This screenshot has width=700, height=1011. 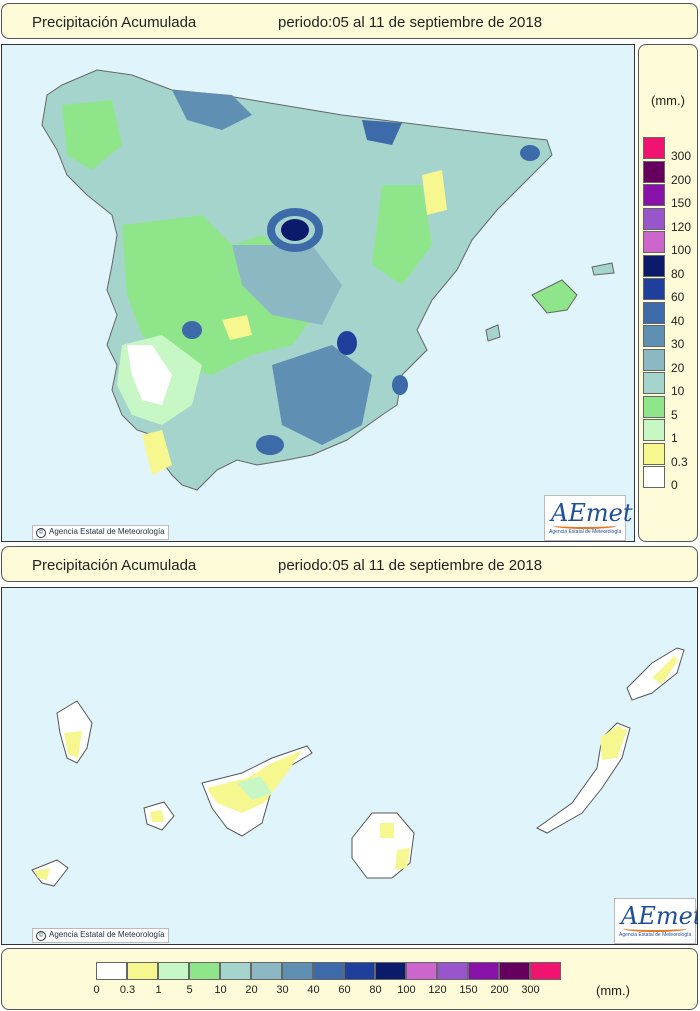 I want to click on legend-h-label-300: 300, so click(x=530, y=990).